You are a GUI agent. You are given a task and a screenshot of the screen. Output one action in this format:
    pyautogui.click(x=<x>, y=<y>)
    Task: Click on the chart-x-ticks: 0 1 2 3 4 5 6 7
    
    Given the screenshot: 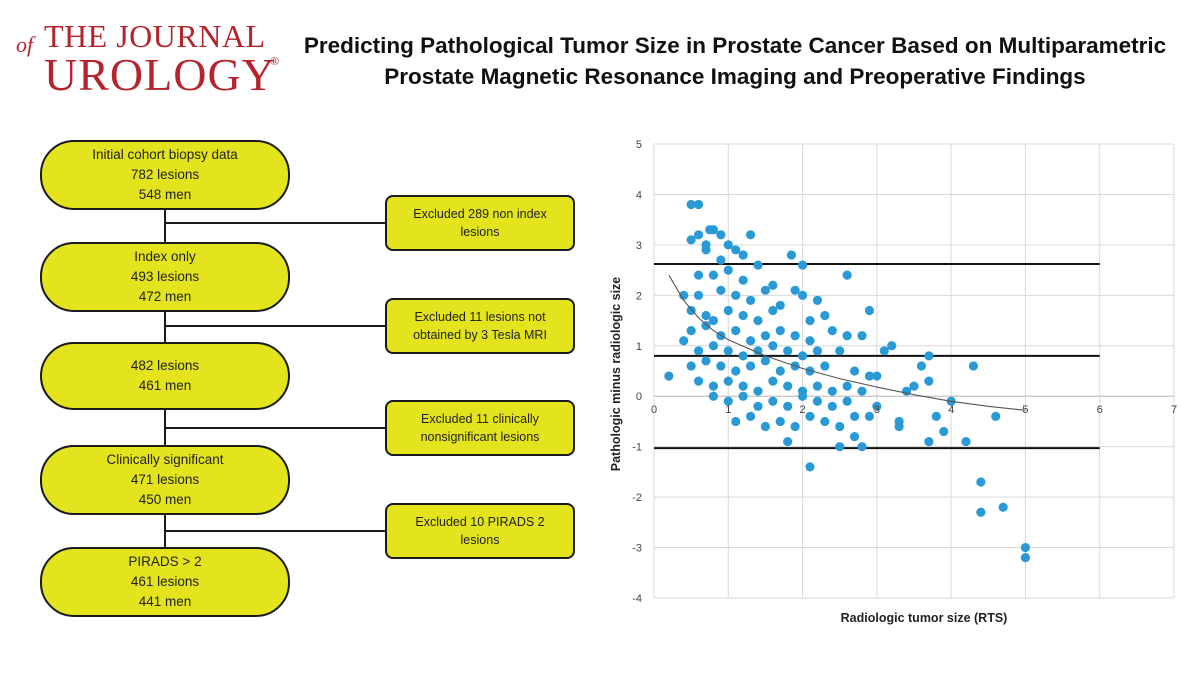 What is the action you would take?
    pyautogui.click(x=914, y=410)
    